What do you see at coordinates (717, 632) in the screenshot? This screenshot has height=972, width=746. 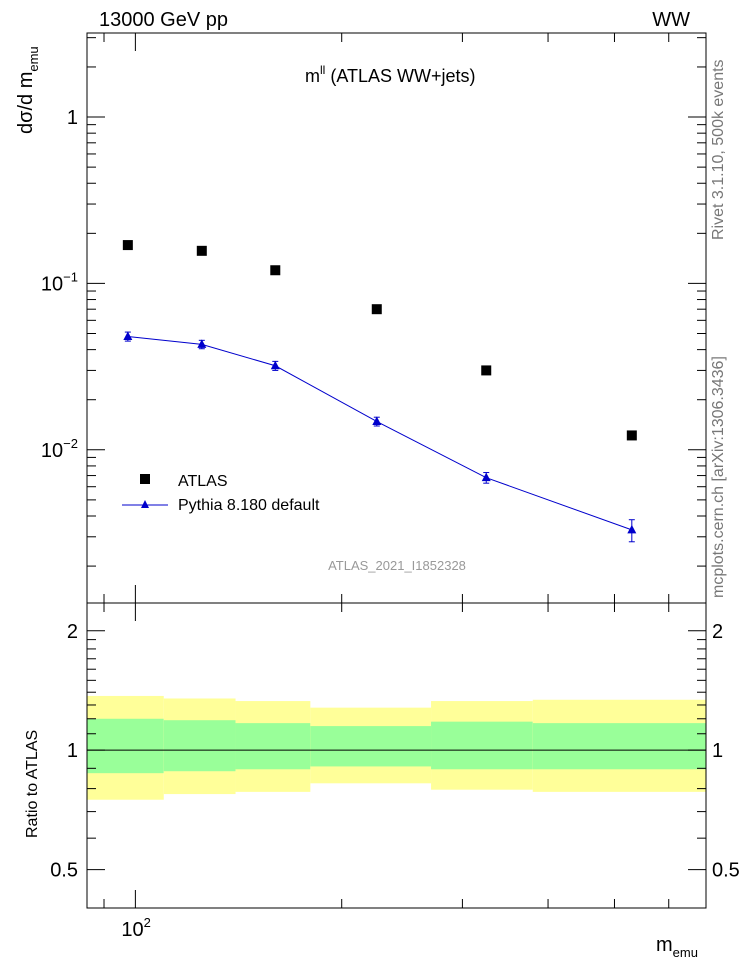 I see `ratio-y-tick-label-right: 2` at bounding box center [717, 632].